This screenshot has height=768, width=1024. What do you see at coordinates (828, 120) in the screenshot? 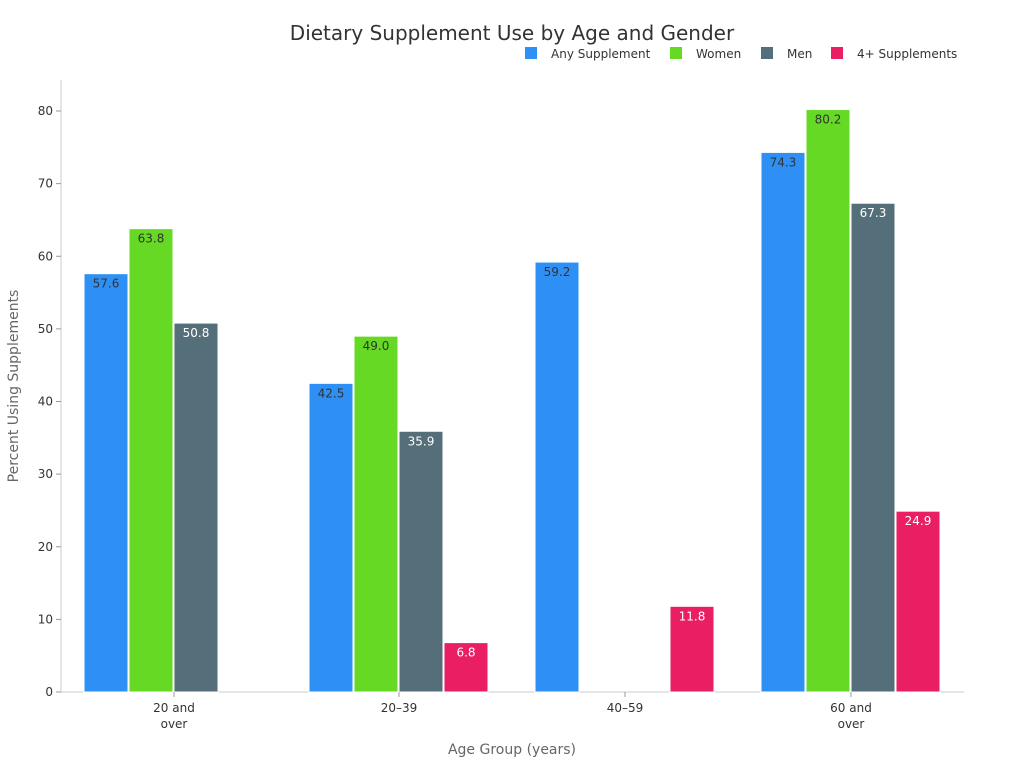
I see `bar-label-women-3: 80.2` at bounding box center [828, 120].